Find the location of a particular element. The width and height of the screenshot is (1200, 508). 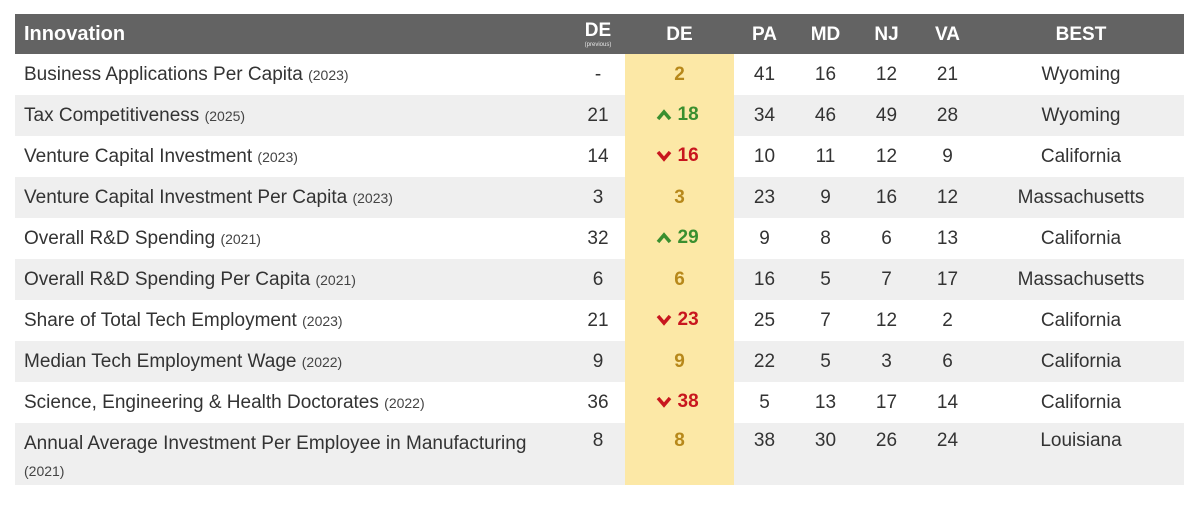

va-cell: 14 is located at coordinates (947, 402).